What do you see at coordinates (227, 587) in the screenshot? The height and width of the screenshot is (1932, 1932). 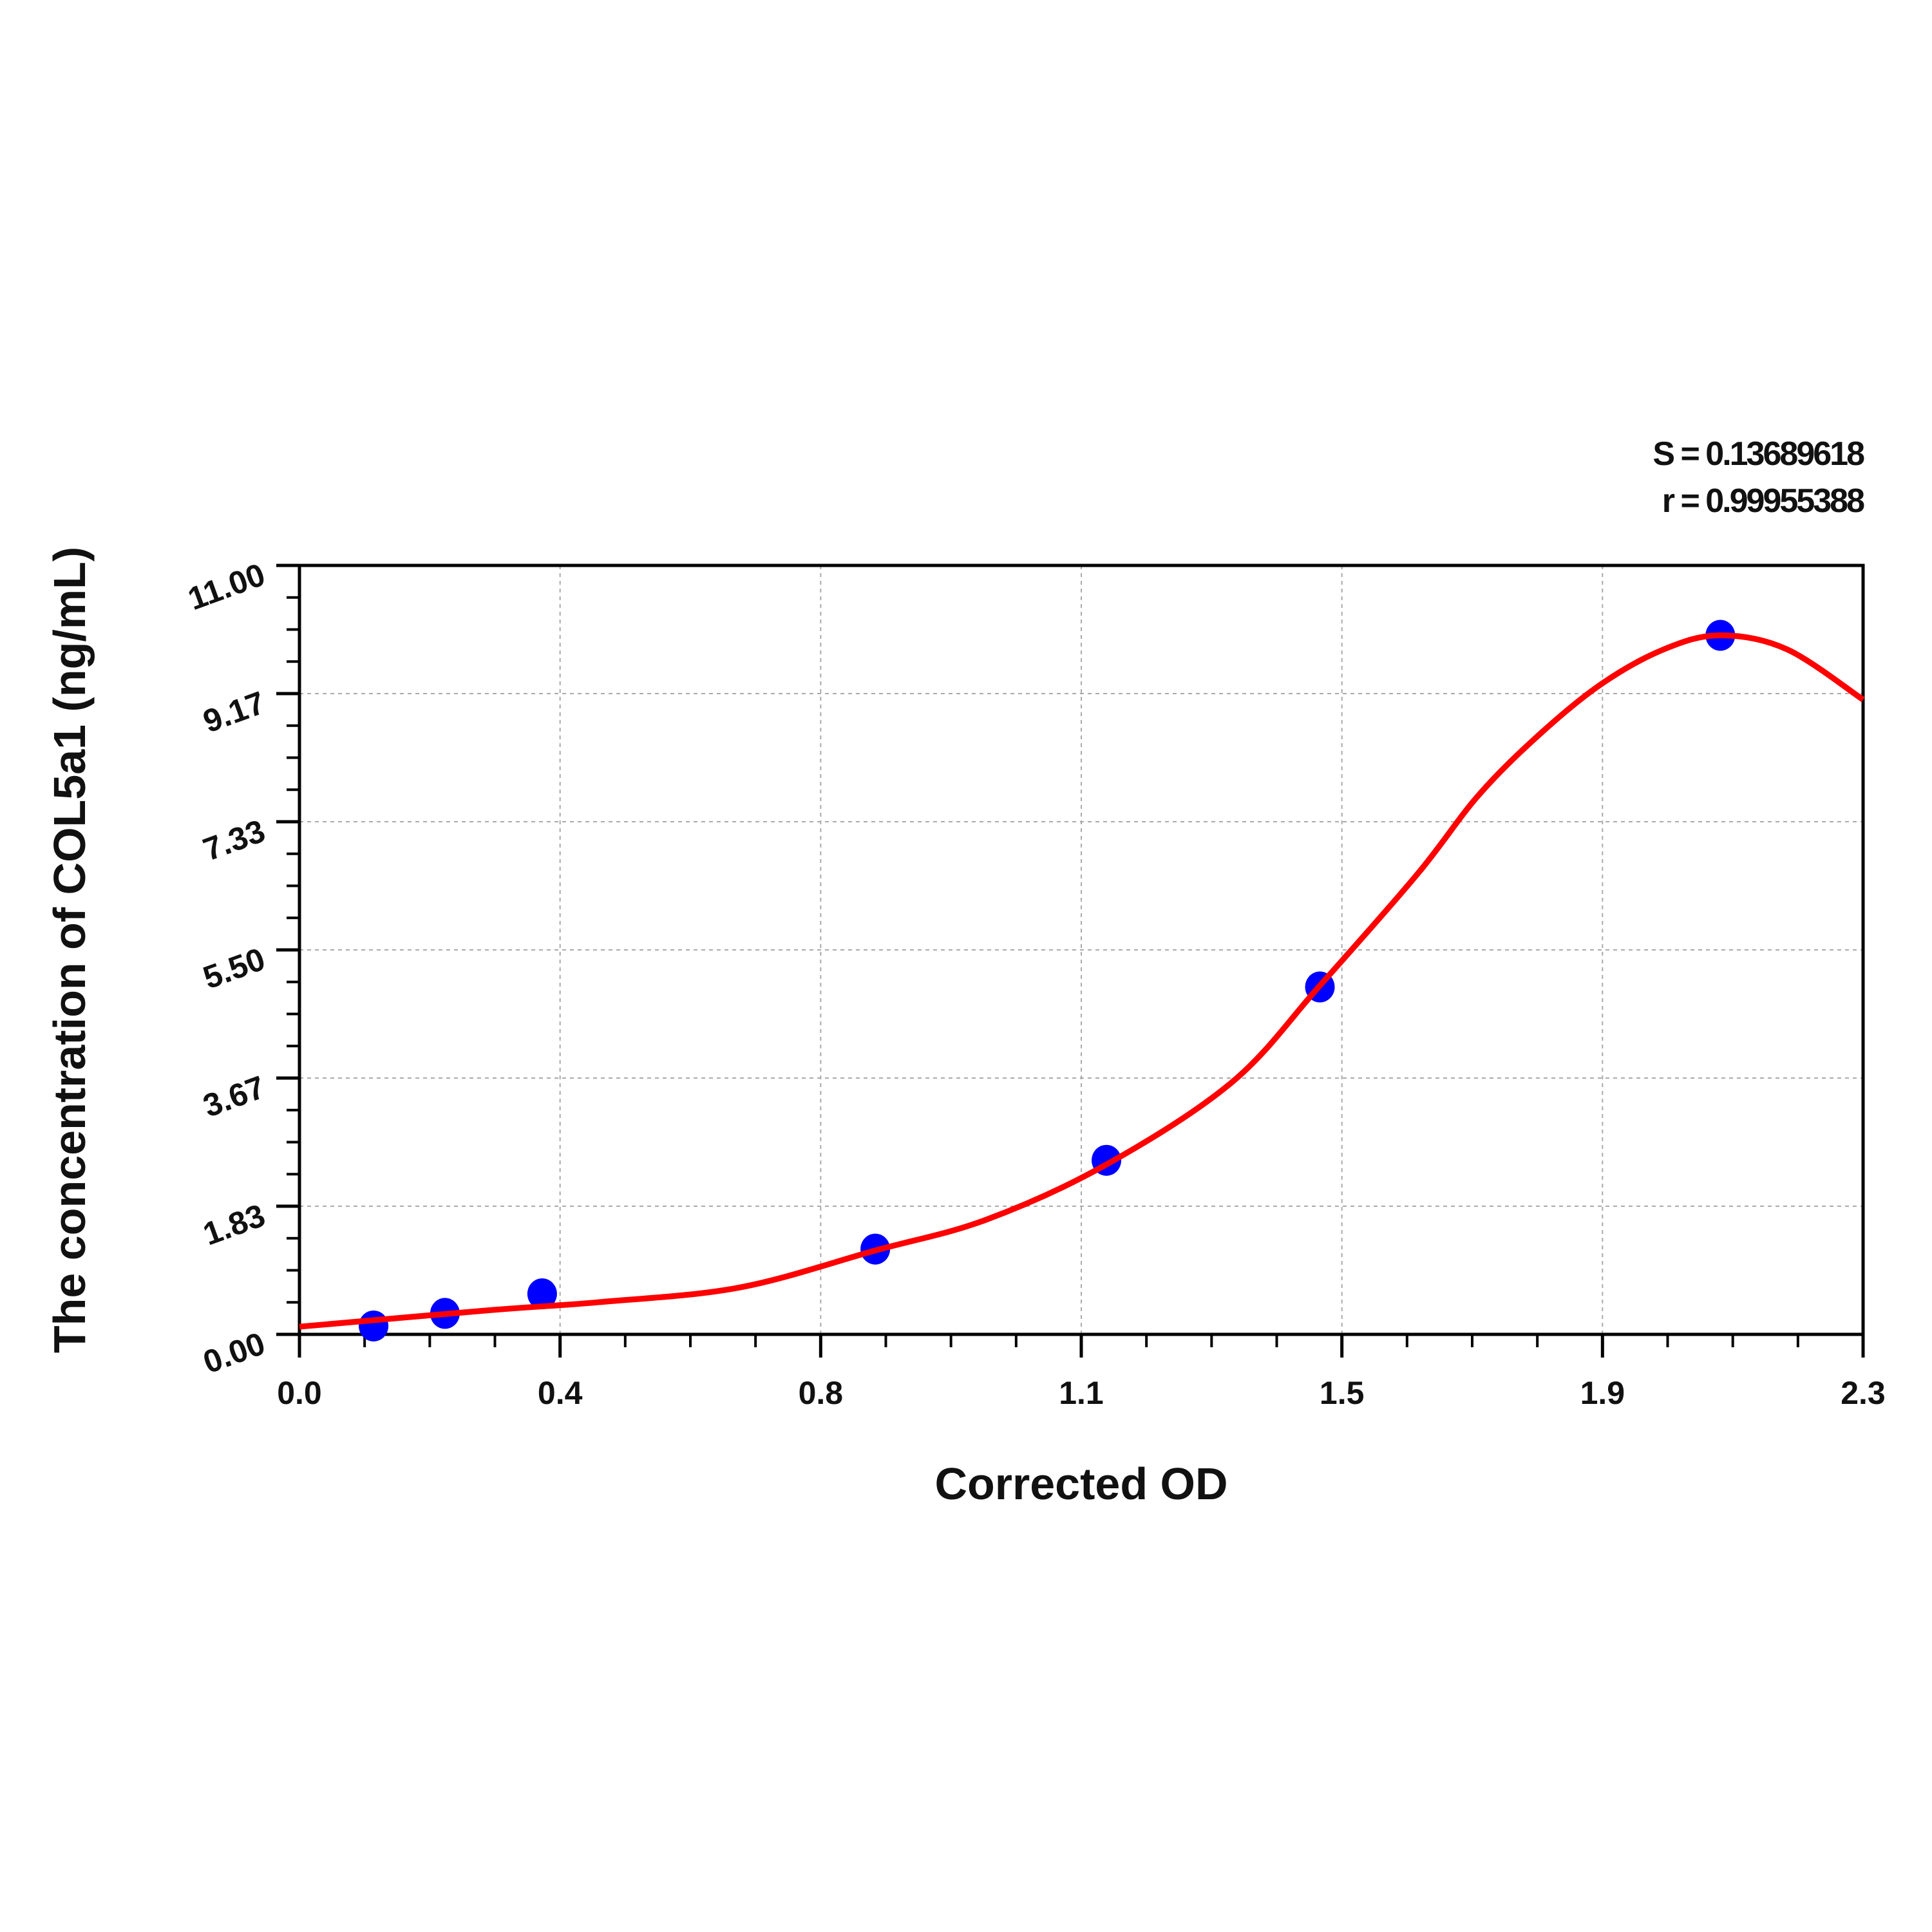 I see `y-tick-label: 11.00` at bounding box center [227, 587].